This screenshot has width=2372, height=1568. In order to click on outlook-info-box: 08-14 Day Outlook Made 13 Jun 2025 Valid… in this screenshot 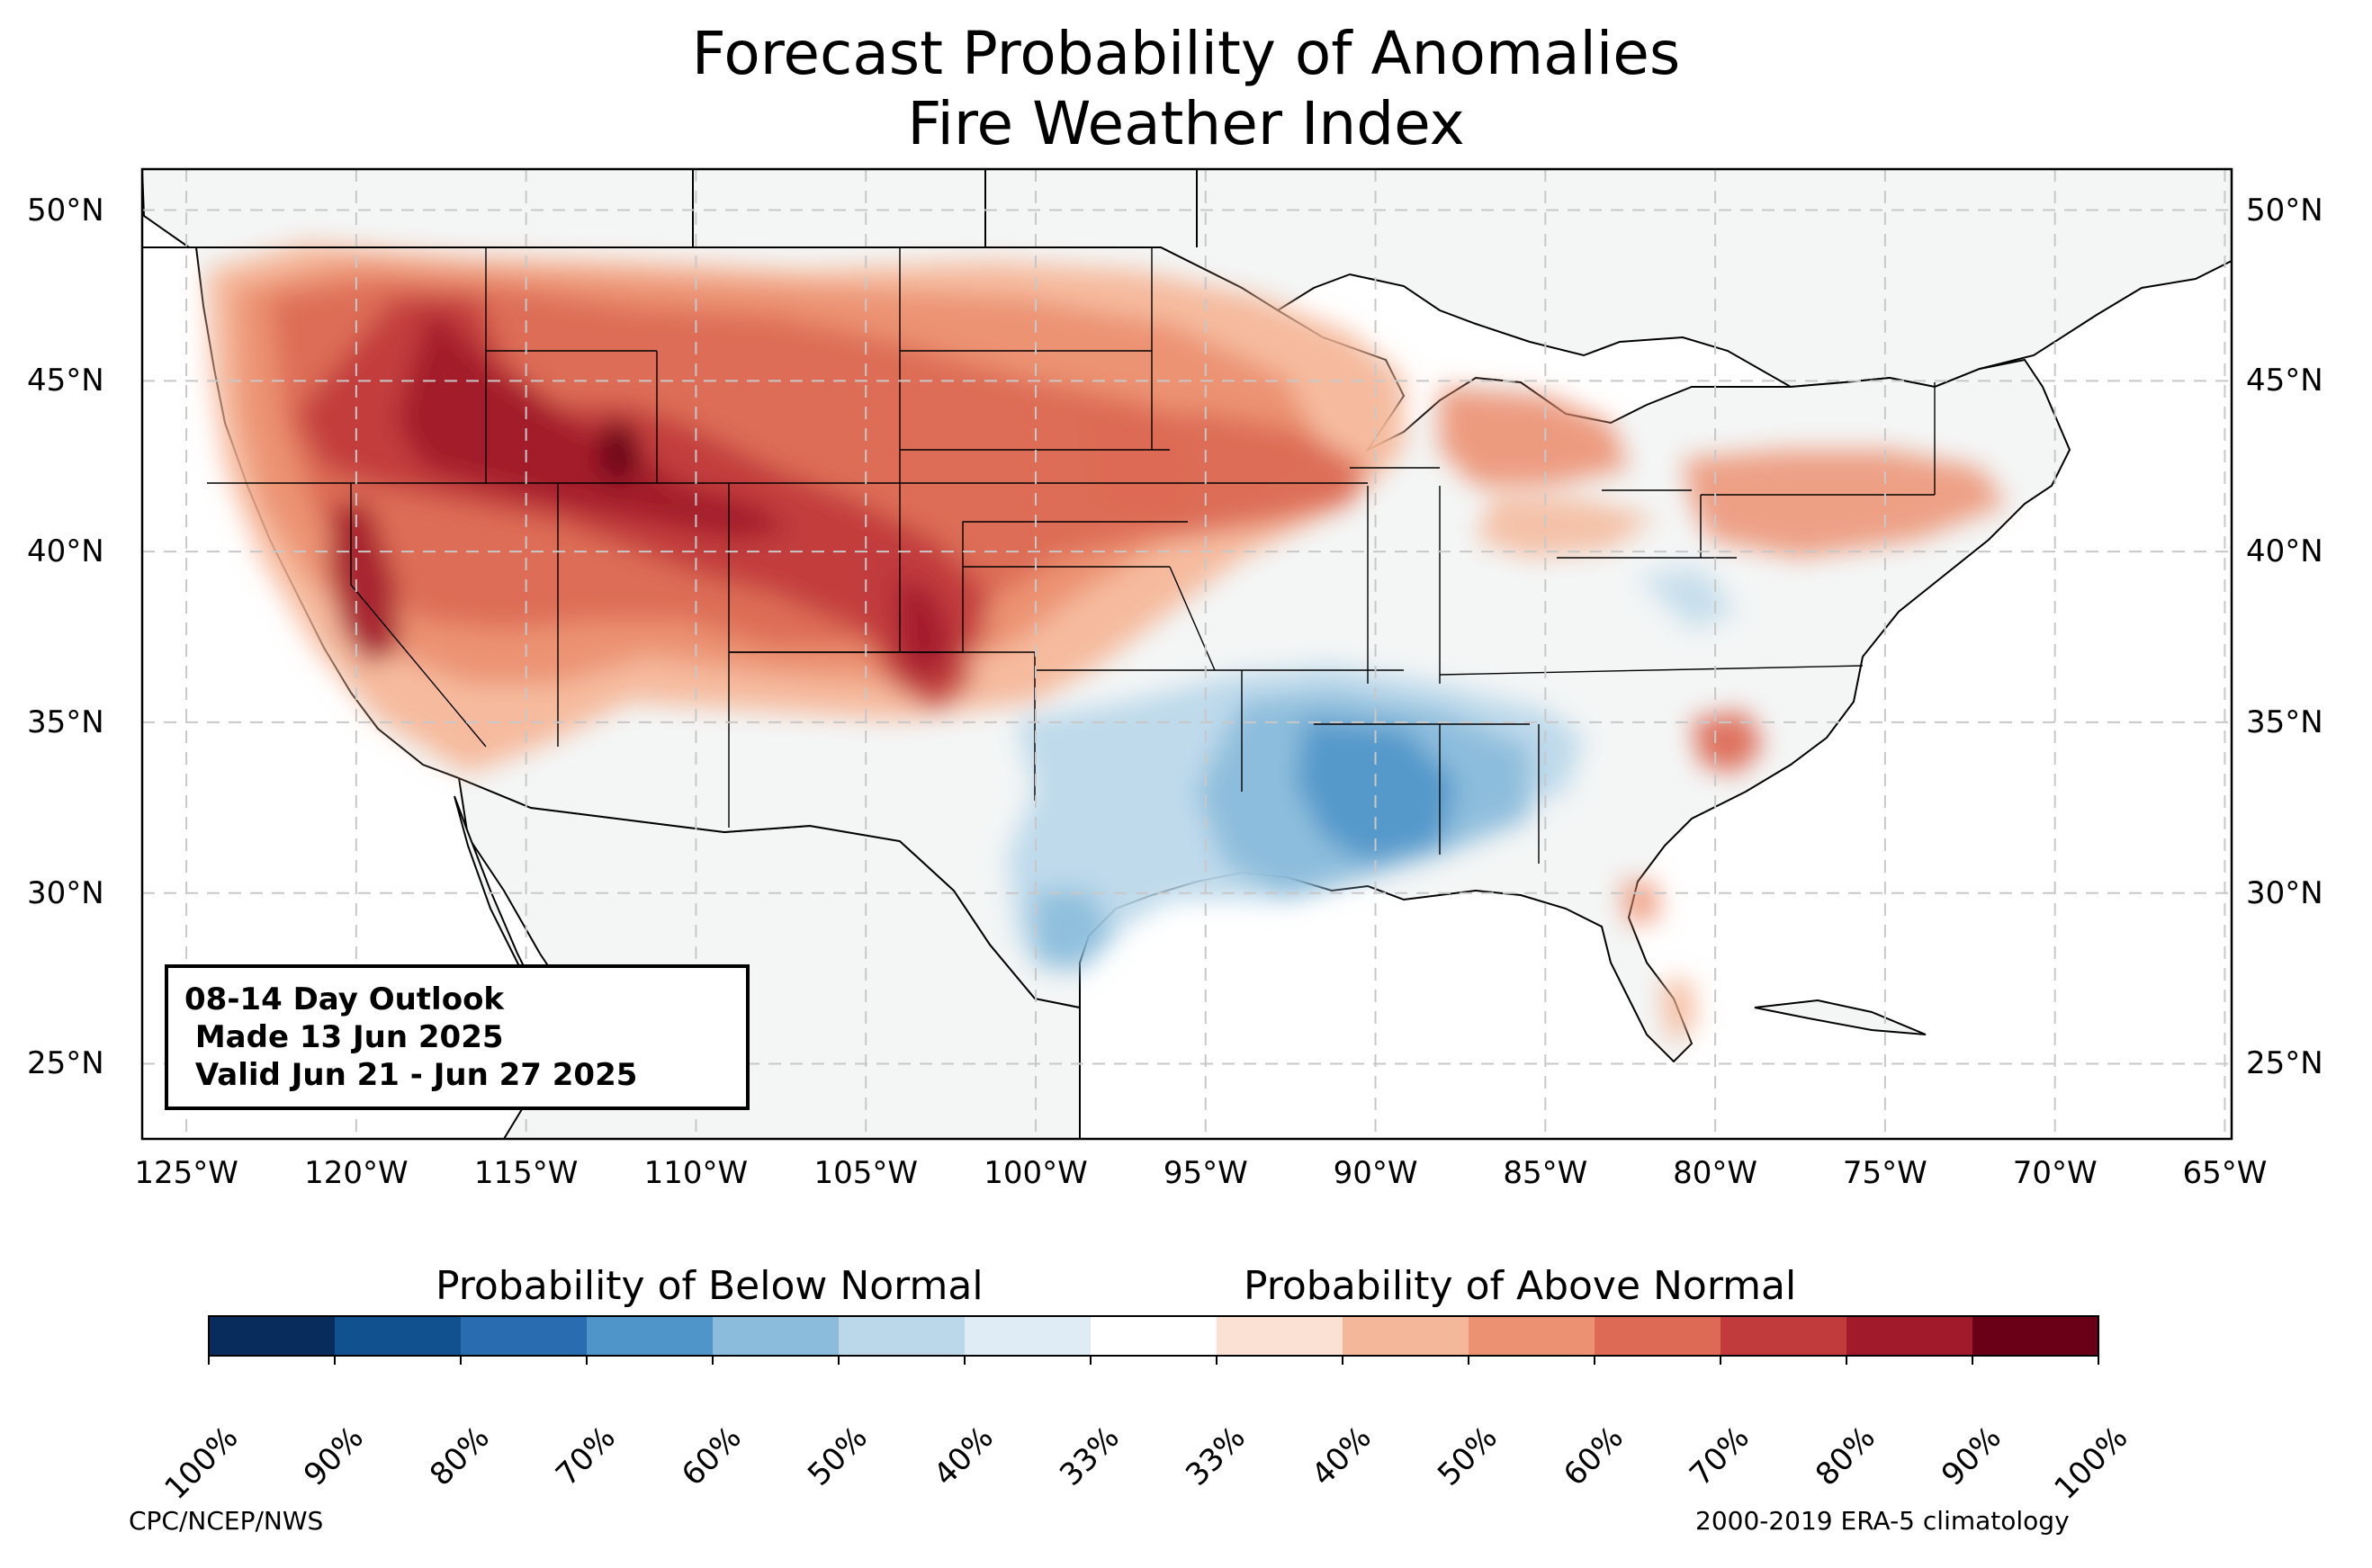, I will do `click(457, 1037)`.